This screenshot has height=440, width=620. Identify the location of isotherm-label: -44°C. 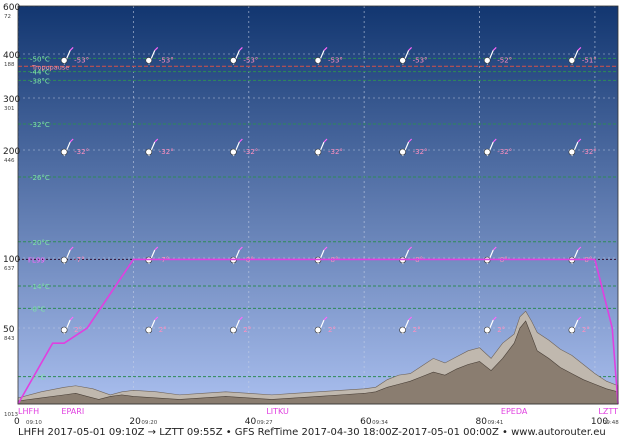
(40, 73).